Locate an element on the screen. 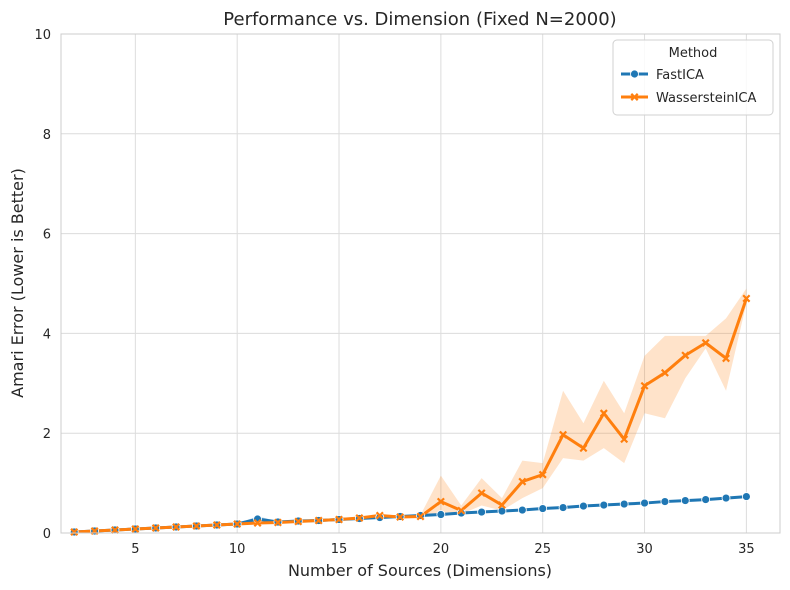 This screenshot has height=590, width=790. x-tick-label: 25 is located at coordinates (542, 549).